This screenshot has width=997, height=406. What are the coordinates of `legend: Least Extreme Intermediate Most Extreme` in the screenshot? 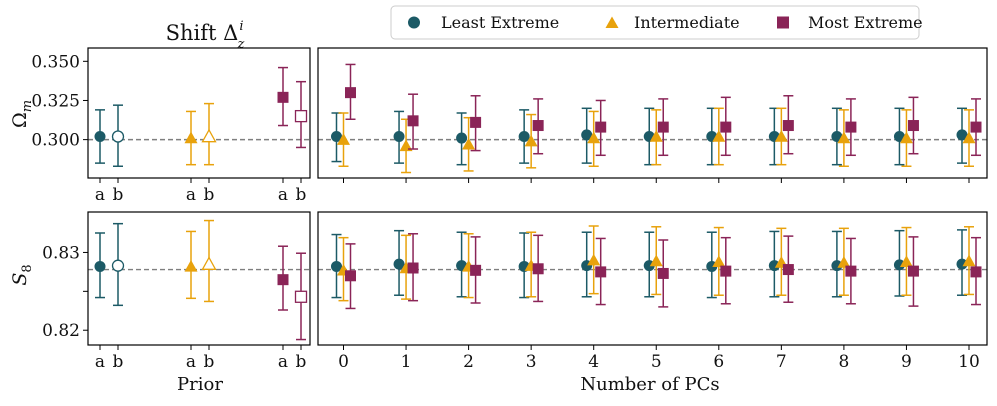 It's located at (656, 22).